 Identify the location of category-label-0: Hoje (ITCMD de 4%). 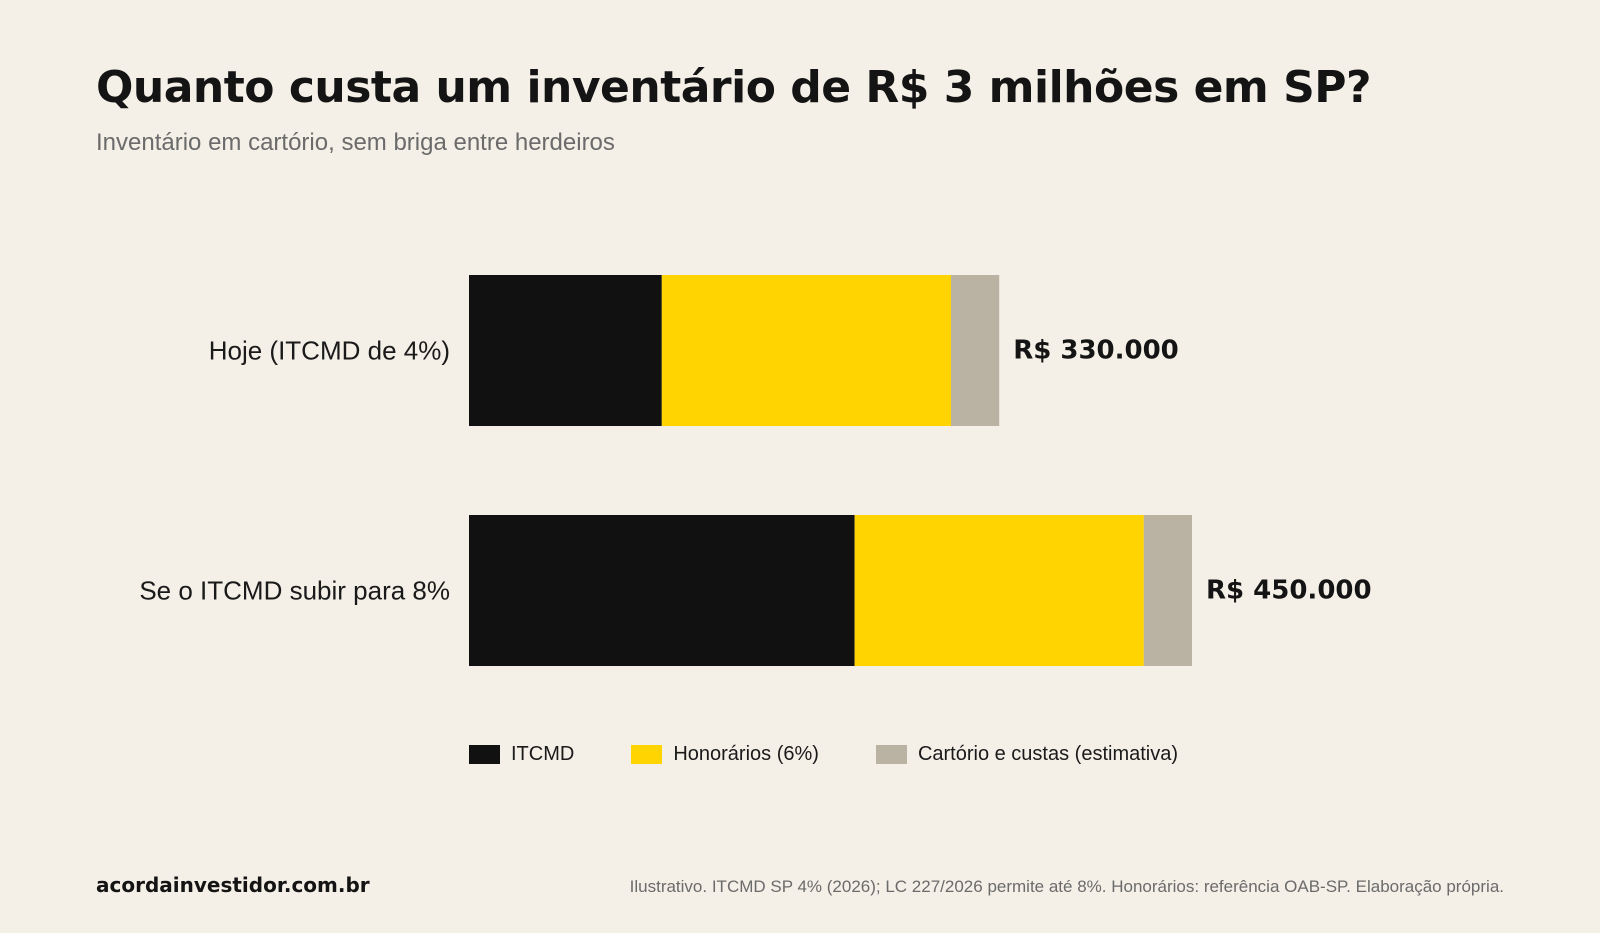
(329, 351).